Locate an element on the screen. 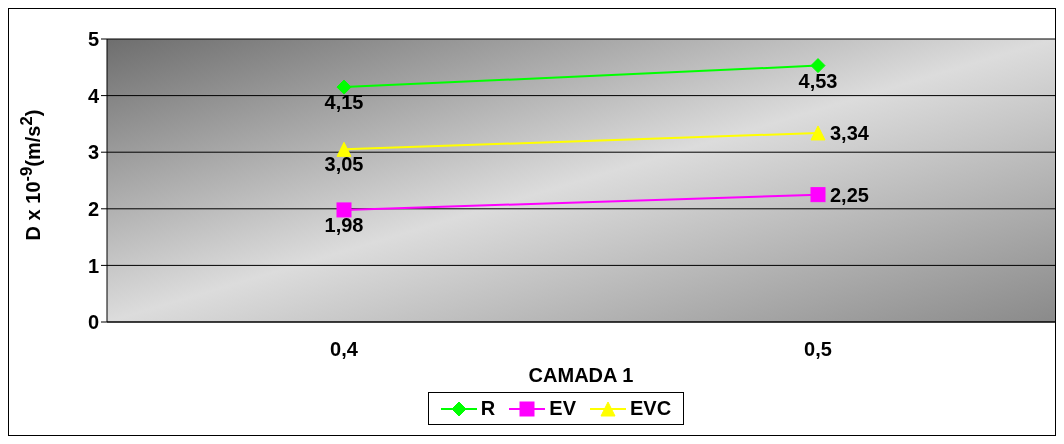  data-label: 4,53 is located at coordinates (818, 80).